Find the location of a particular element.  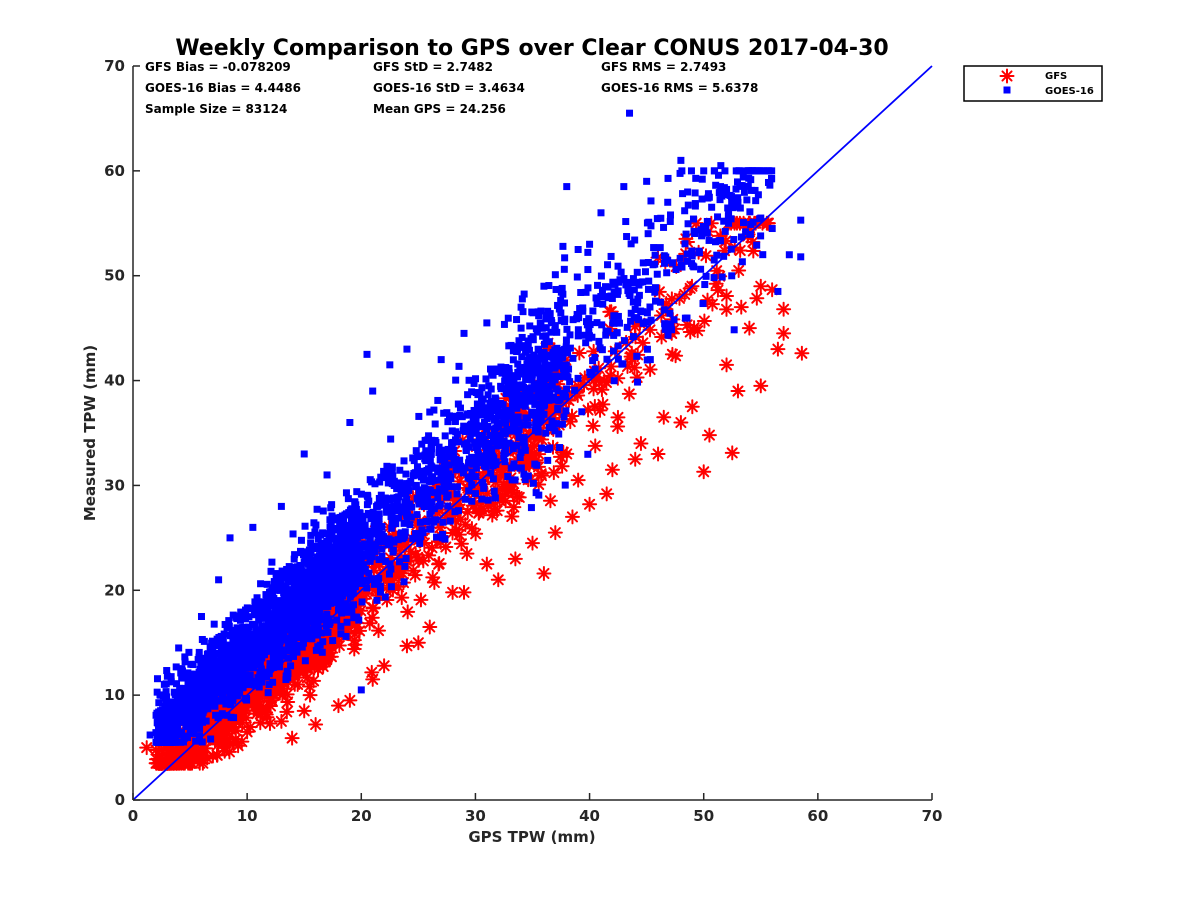

stat-text: GFS Bias = -0.078209 is located at coordinates (218, 67).